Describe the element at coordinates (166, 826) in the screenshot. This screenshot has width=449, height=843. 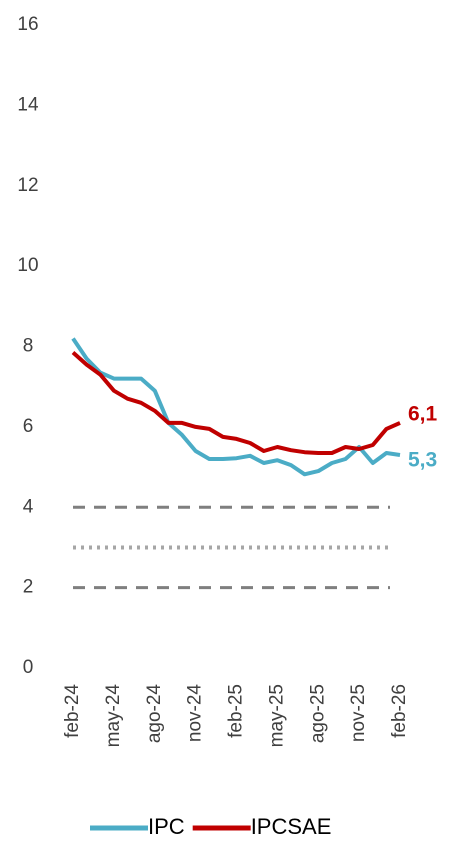
I see `legend-label: IPC` at that location.